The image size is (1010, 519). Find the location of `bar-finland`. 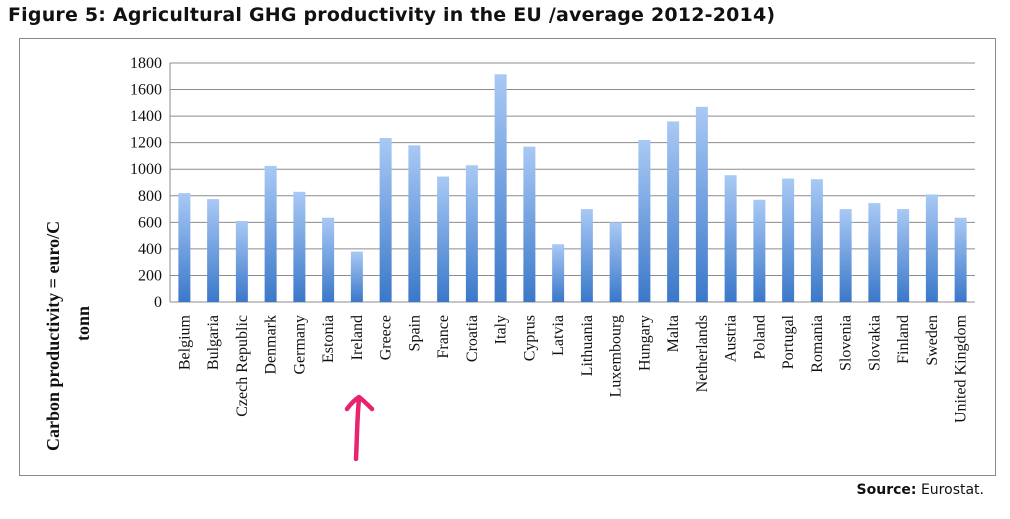

bar-finland is located at coordinates (903, 255).